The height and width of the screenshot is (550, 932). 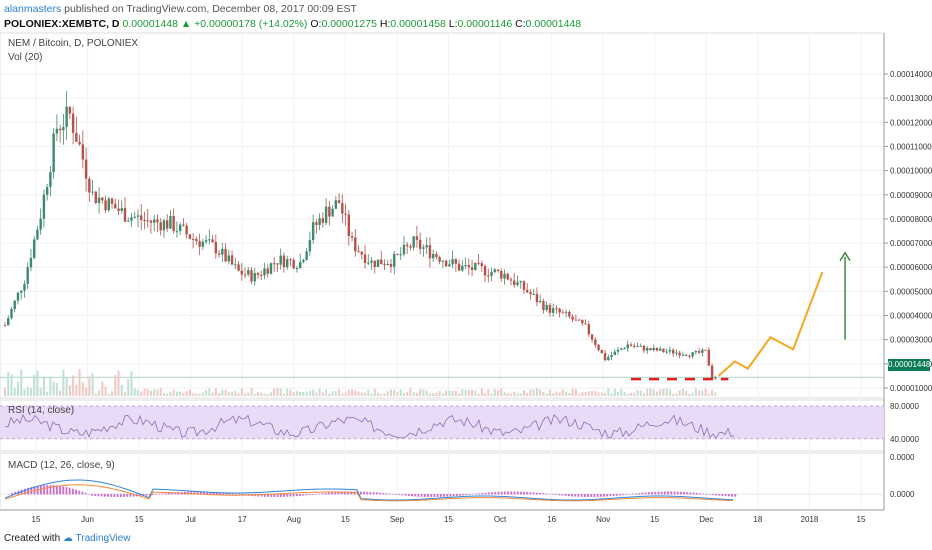 What do you see at coordinates (242, 519) in the screenshot?
I see `x-tick-label: 17` at bounding box center [242, 519].